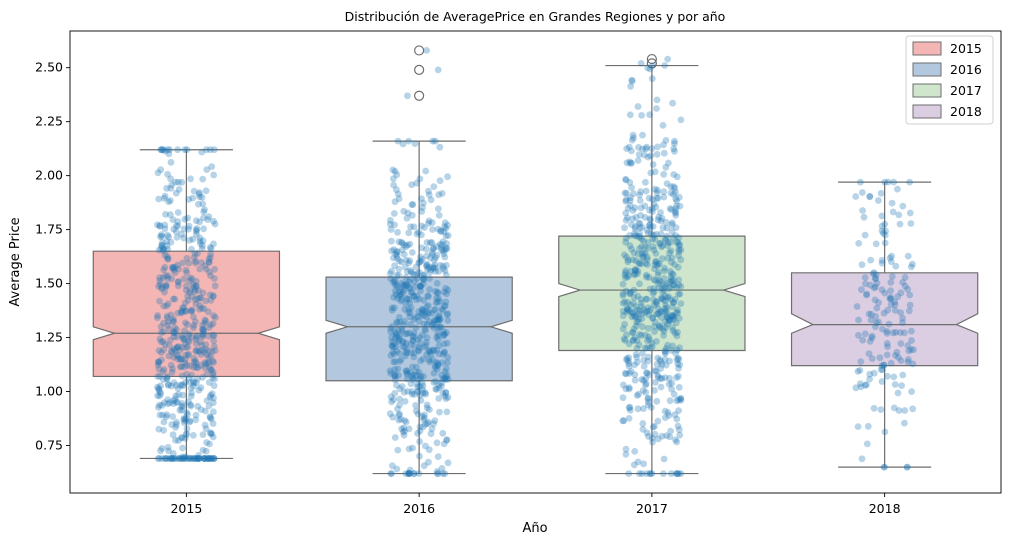 The width and height of the screenshot is (1010, 545). What do you see at coordinates (884, 324) in the screenshot?
I see `strip-points-2018` at bounding box center [884, 324].